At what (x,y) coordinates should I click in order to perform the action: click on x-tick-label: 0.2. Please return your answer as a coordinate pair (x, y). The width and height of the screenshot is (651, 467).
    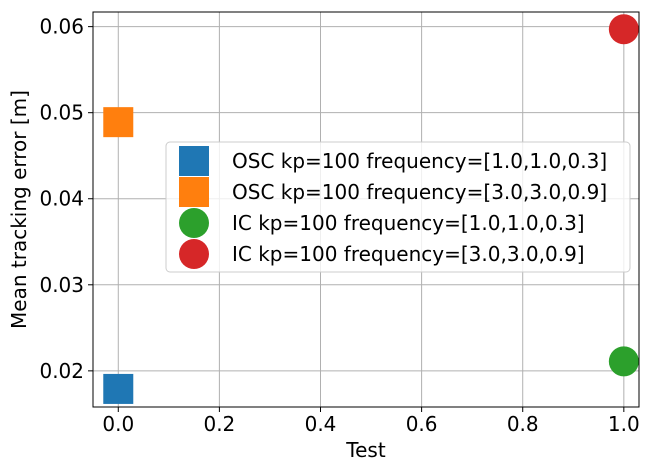
    Looking at the image, I should click on (219, 424).